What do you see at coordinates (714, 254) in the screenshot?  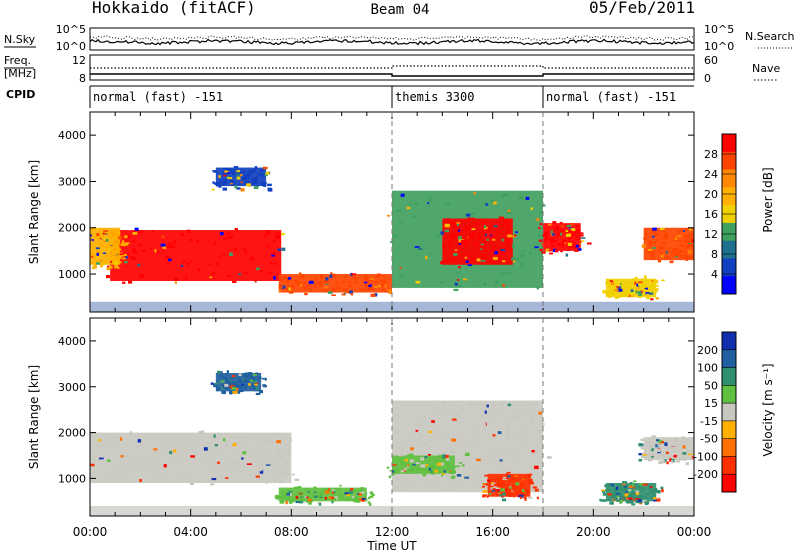 I see `power-colorbar-tick: 8` at bounding box center [714, 254].